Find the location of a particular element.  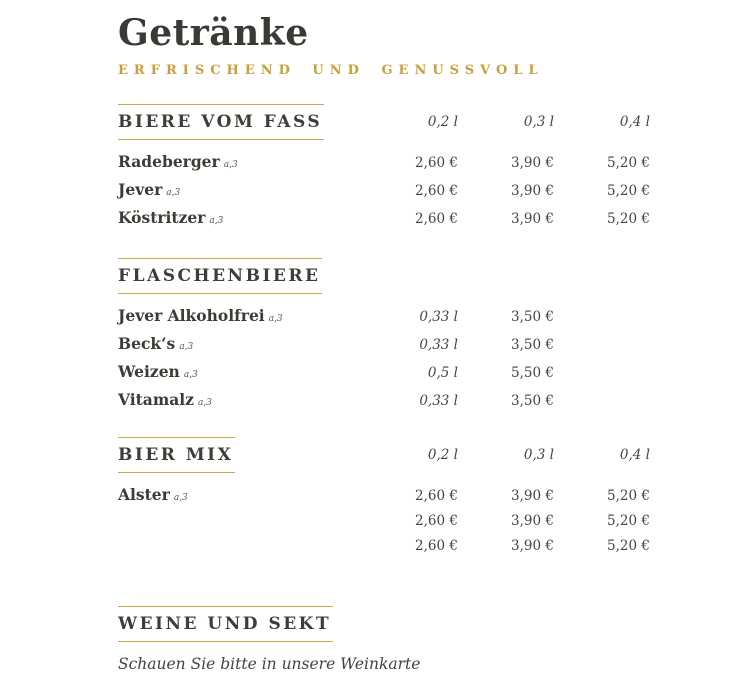

item-name: Weizen is located at coordinates (149, 371).